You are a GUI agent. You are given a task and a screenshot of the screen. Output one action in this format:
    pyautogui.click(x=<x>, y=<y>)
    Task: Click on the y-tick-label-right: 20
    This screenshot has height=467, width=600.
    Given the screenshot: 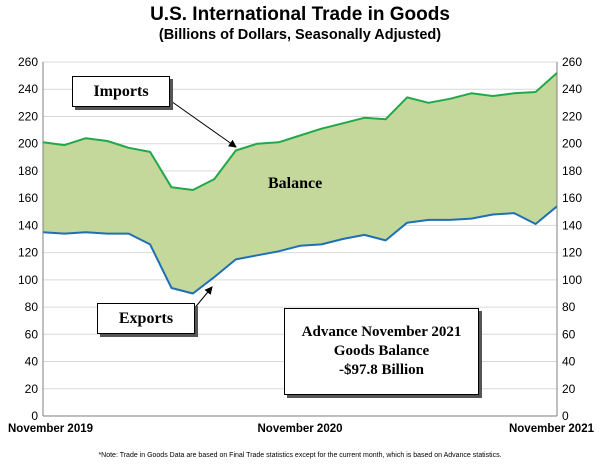 What is the action you would take?
    pyautogui.click(x=569, y=389)
    